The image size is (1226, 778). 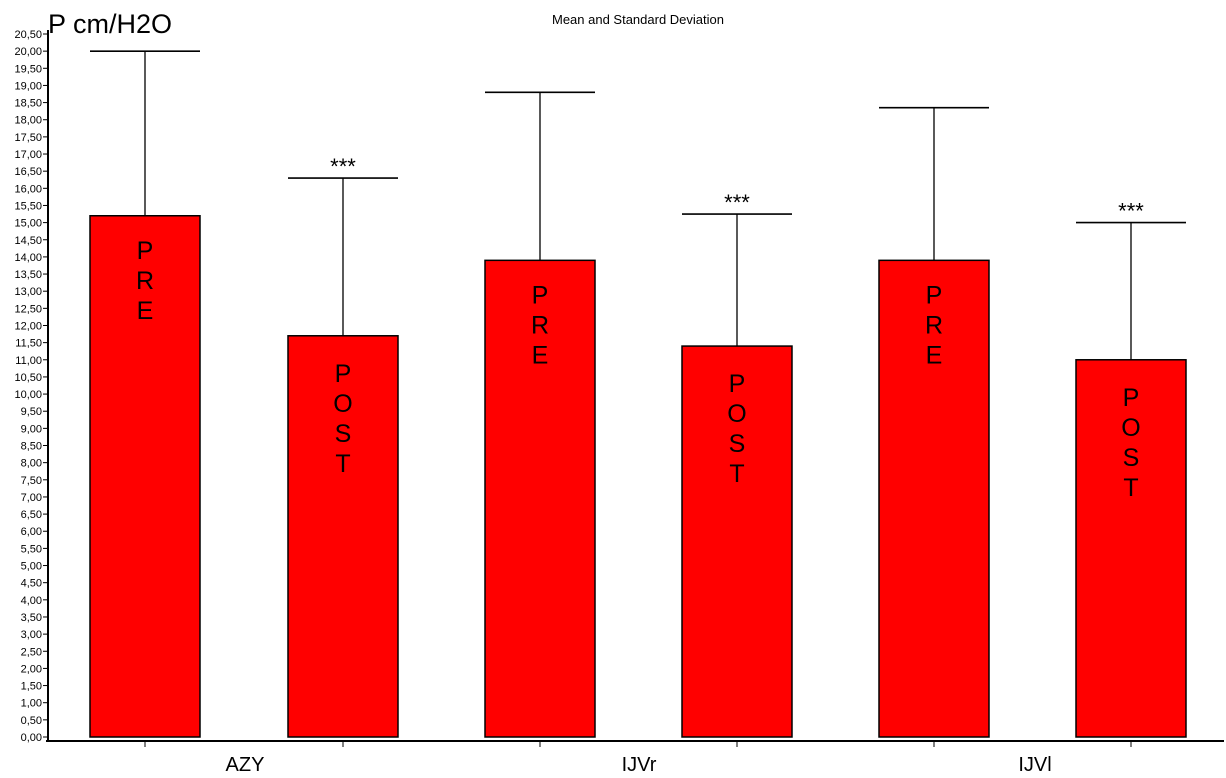 What do you see at coordinates (28, 395) in the screenshot?
I see `y-tick-label: 10,00` at bounding box center [28, 395].